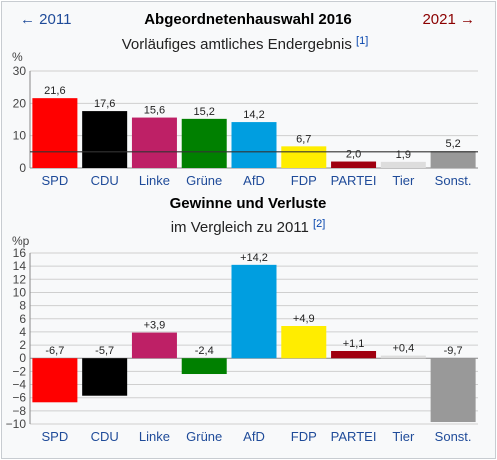  Describe the element at coordinates (452, 144) in the screenshot. I see `vote-share-value-label: 5,2` at that location.